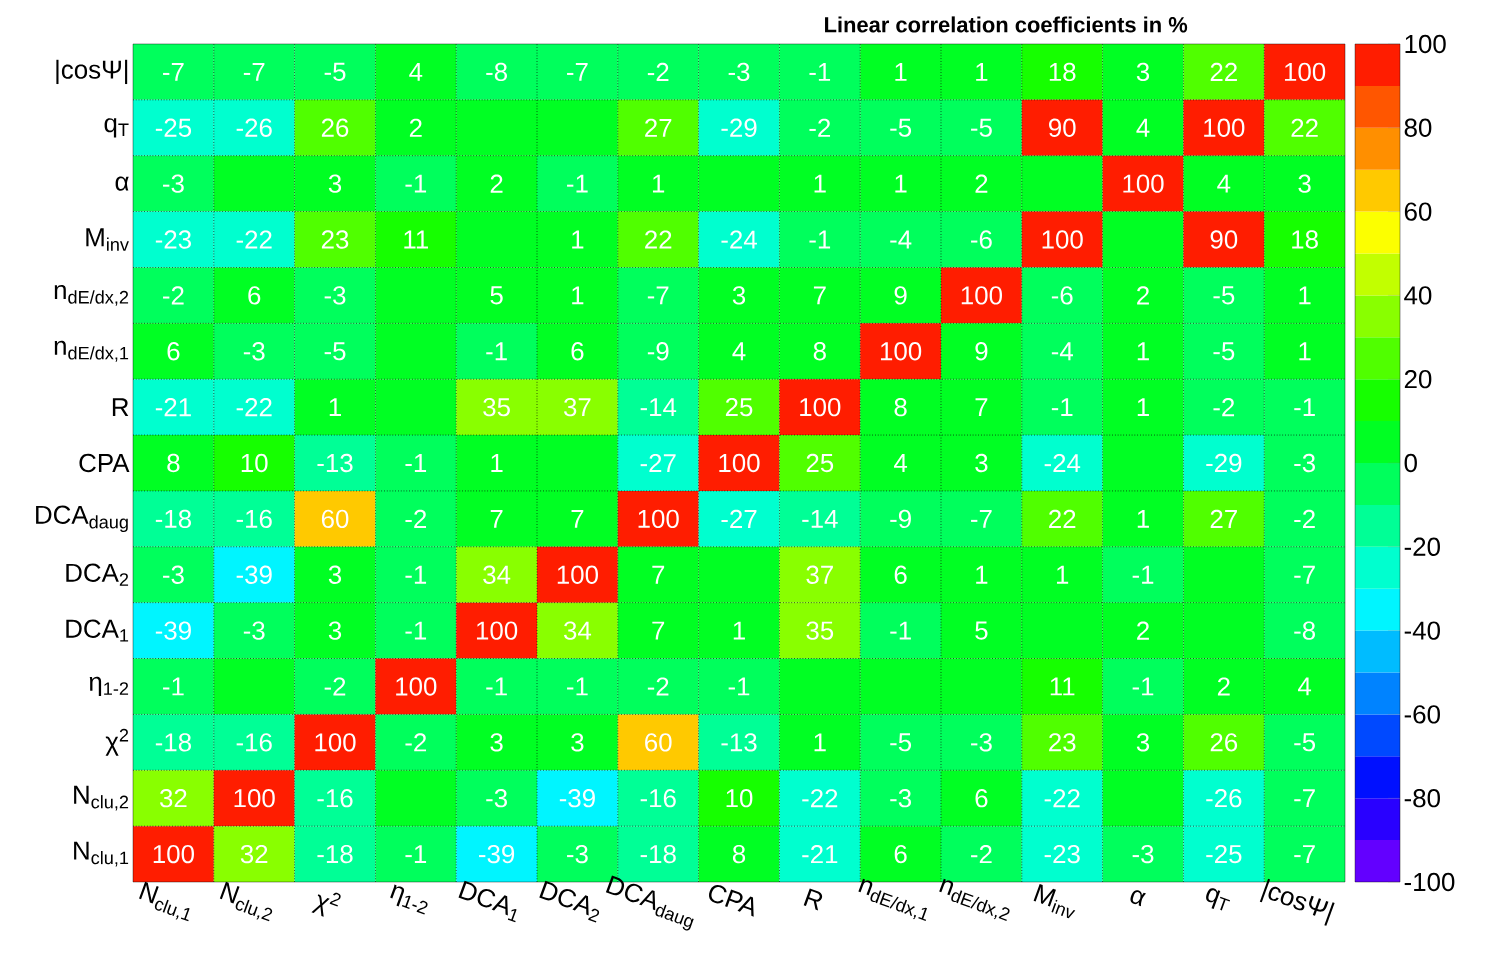 The image size is (1511, 962). Describe the element at coordinates (254, 239) in the screenshot. I see `data-label: -22` at that location.